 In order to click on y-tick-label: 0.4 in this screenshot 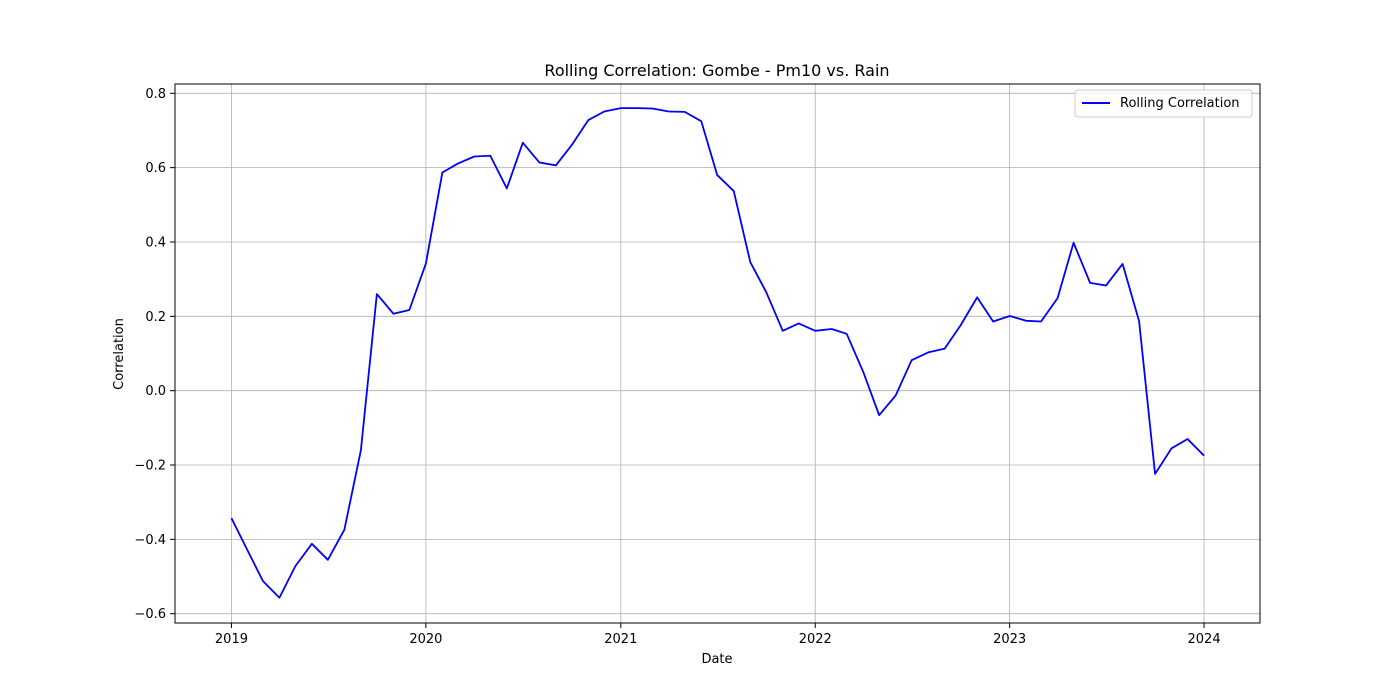, I will do `click(155, 242)`.